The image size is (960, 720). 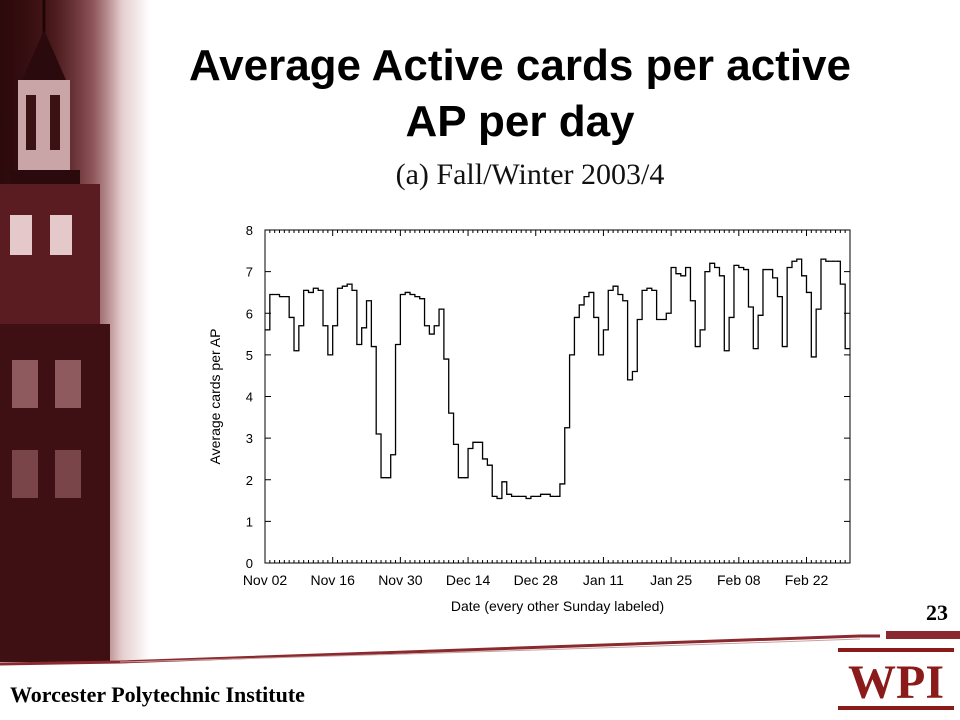 What do you see at coordinates (249, 313) in the screenshot?
I see `y-tick-label-6: 6` at bounding box center [249, 313].